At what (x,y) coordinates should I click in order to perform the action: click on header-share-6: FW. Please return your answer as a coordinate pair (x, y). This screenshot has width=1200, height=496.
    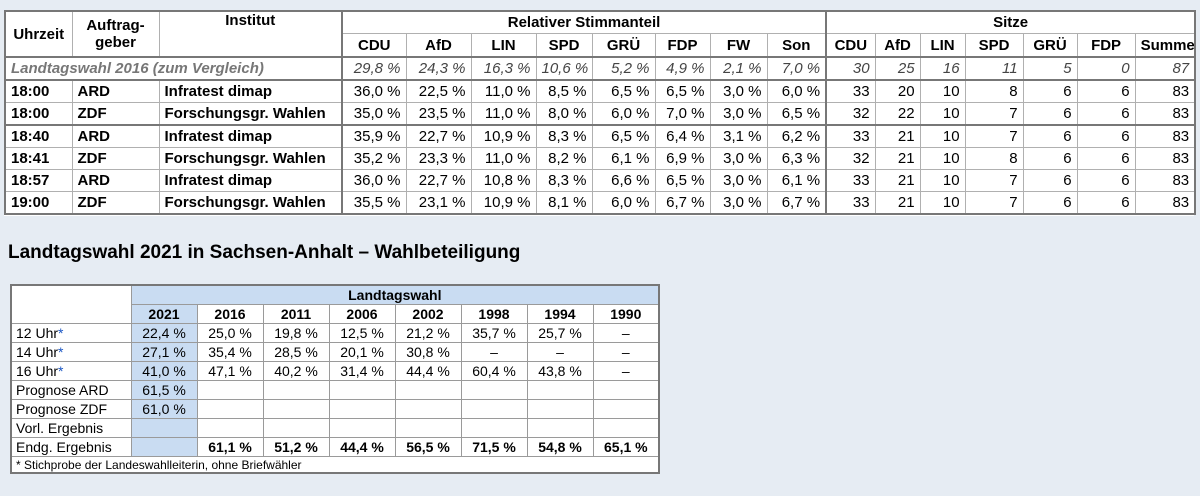
    Looking at the image, I should click on (738, 45).